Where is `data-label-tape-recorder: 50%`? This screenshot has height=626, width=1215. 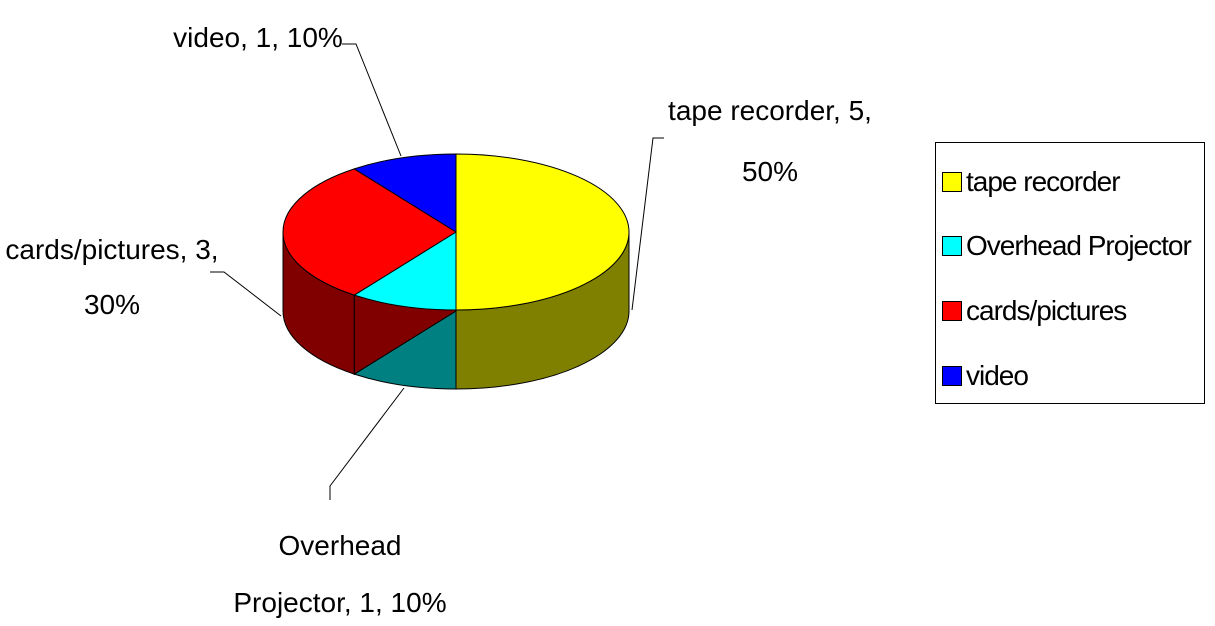
data-label-tape-recorder: 50% is located at coordinates (770, 171).